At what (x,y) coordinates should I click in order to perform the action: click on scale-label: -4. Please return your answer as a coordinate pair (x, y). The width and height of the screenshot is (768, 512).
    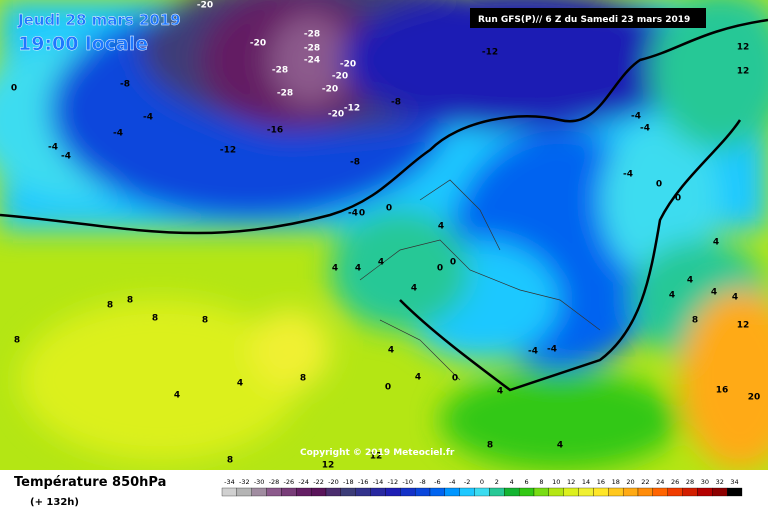
    Looking at the image, I should click on (452, 482).